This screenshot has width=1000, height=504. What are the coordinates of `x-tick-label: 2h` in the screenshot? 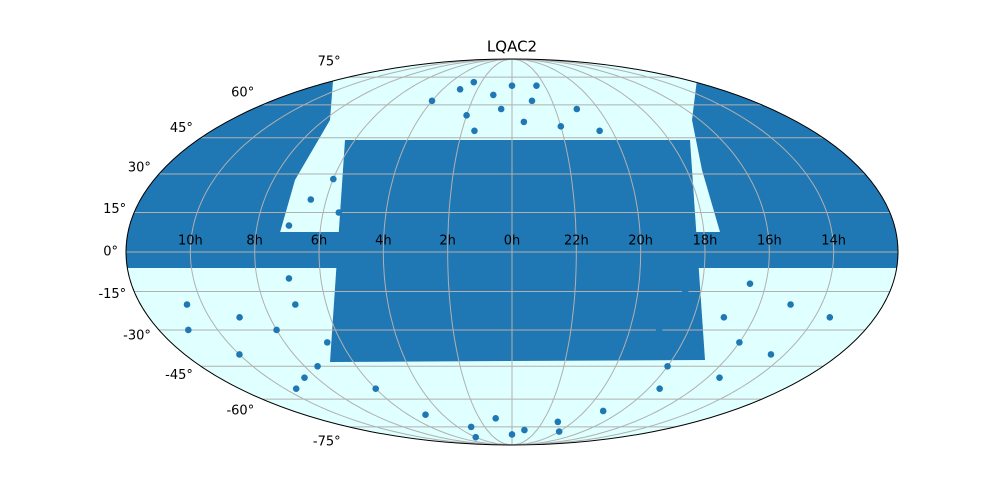 It's located at (447, 241).